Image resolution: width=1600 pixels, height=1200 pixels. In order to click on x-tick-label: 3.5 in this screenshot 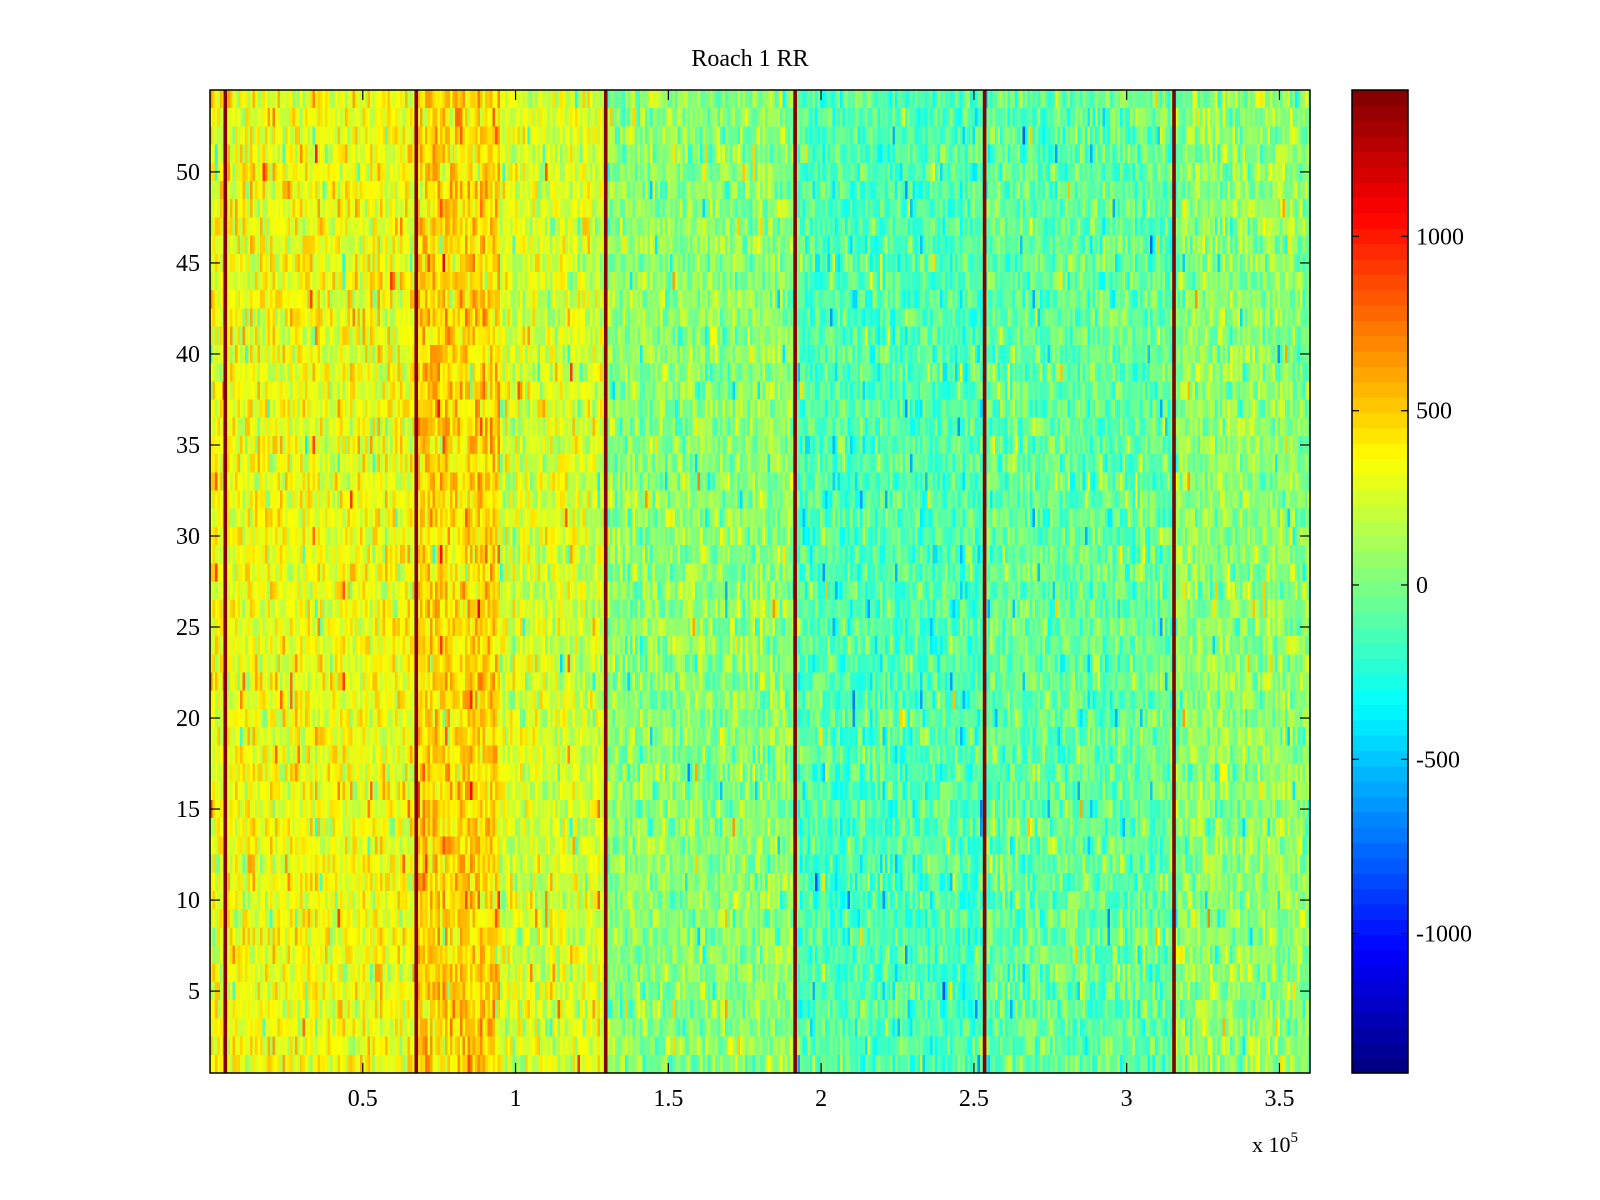, I will do `click(1279, 1099)`.